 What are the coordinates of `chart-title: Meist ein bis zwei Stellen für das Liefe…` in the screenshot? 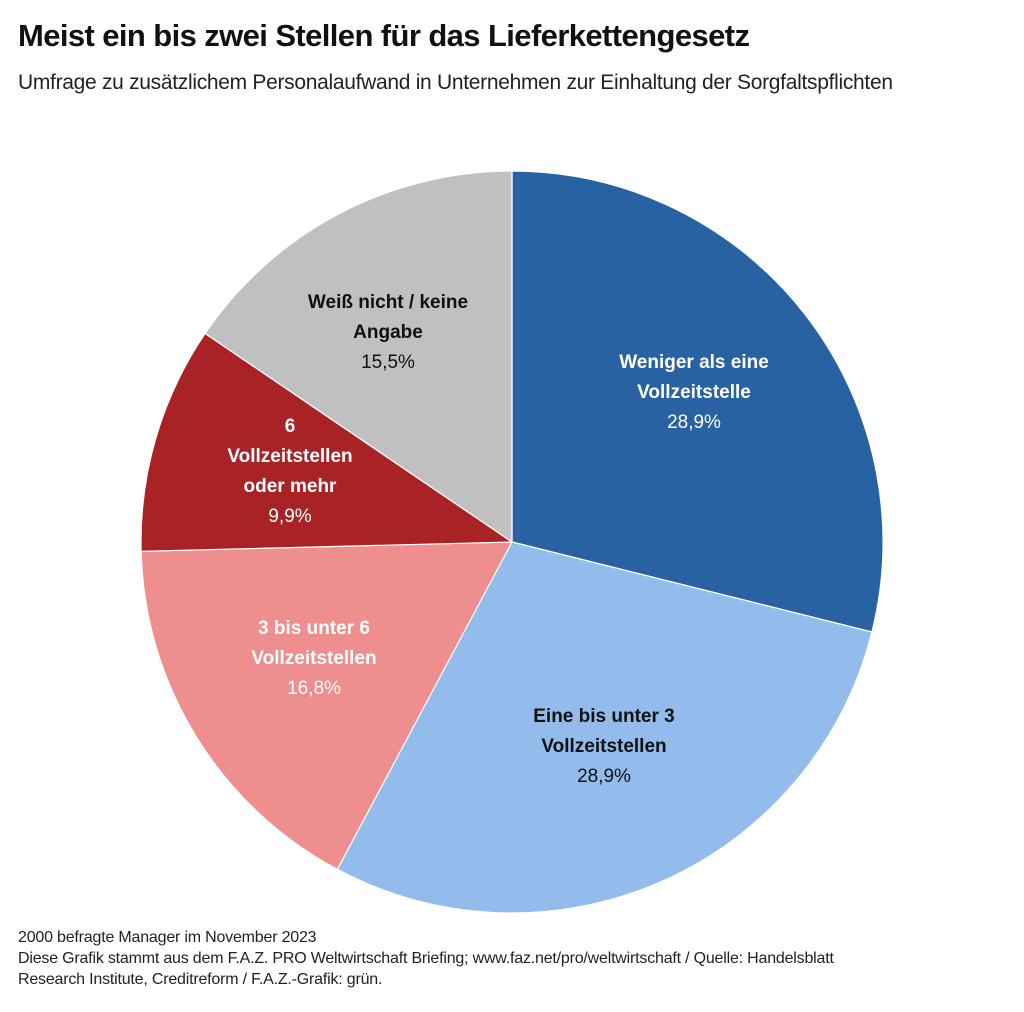 It's located at (384, 35).